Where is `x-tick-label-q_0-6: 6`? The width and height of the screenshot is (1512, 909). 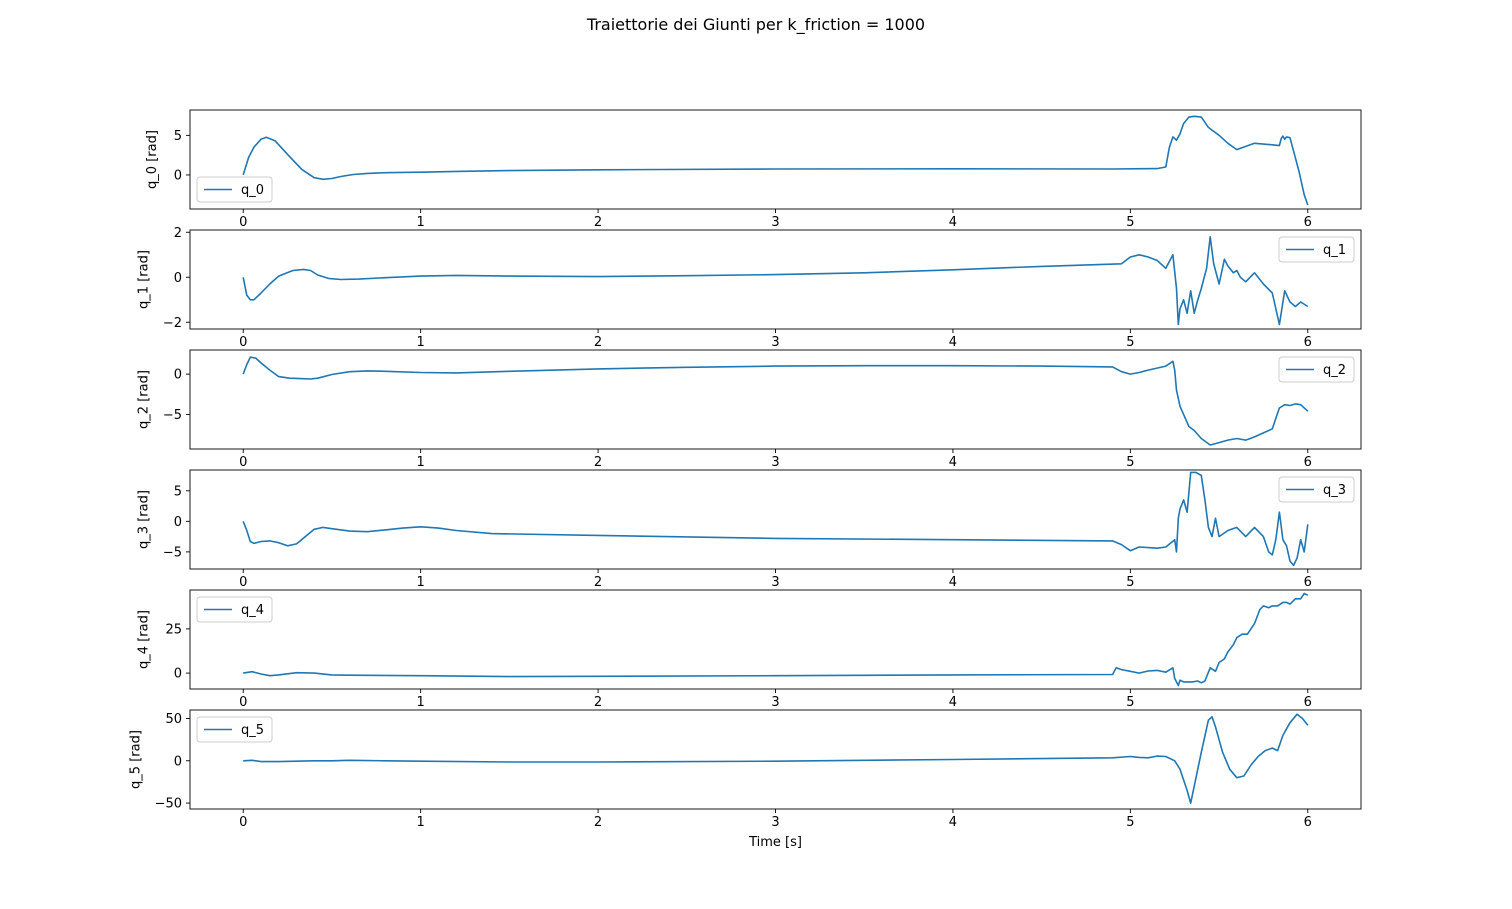
x-tick-label-q_0-6: 6 is located at coordinates (1308, 222).